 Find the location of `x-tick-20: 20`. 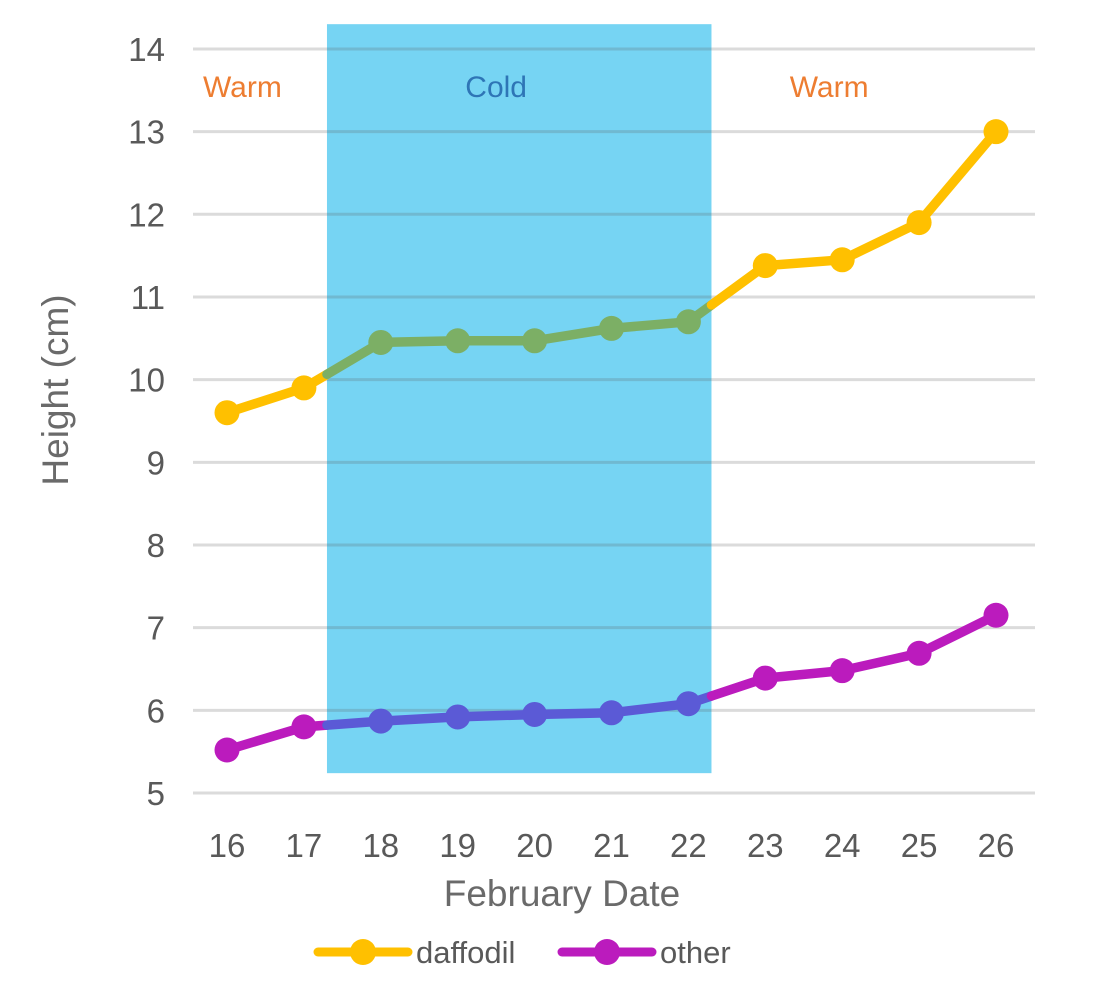

x-tick-20: 20 is located at coordinates (534, 845).